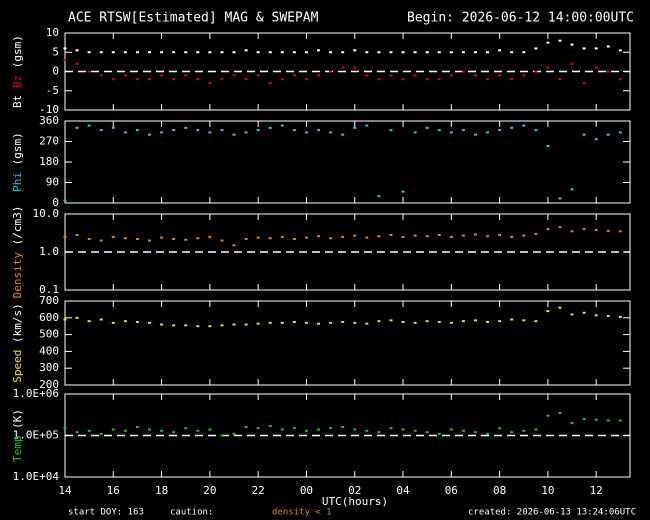 The image size is (650, 520). What do you see at coordinates (55, 51) in the screenshot?
I see `y-tick-label: 5` at bounding box center [55, 51].